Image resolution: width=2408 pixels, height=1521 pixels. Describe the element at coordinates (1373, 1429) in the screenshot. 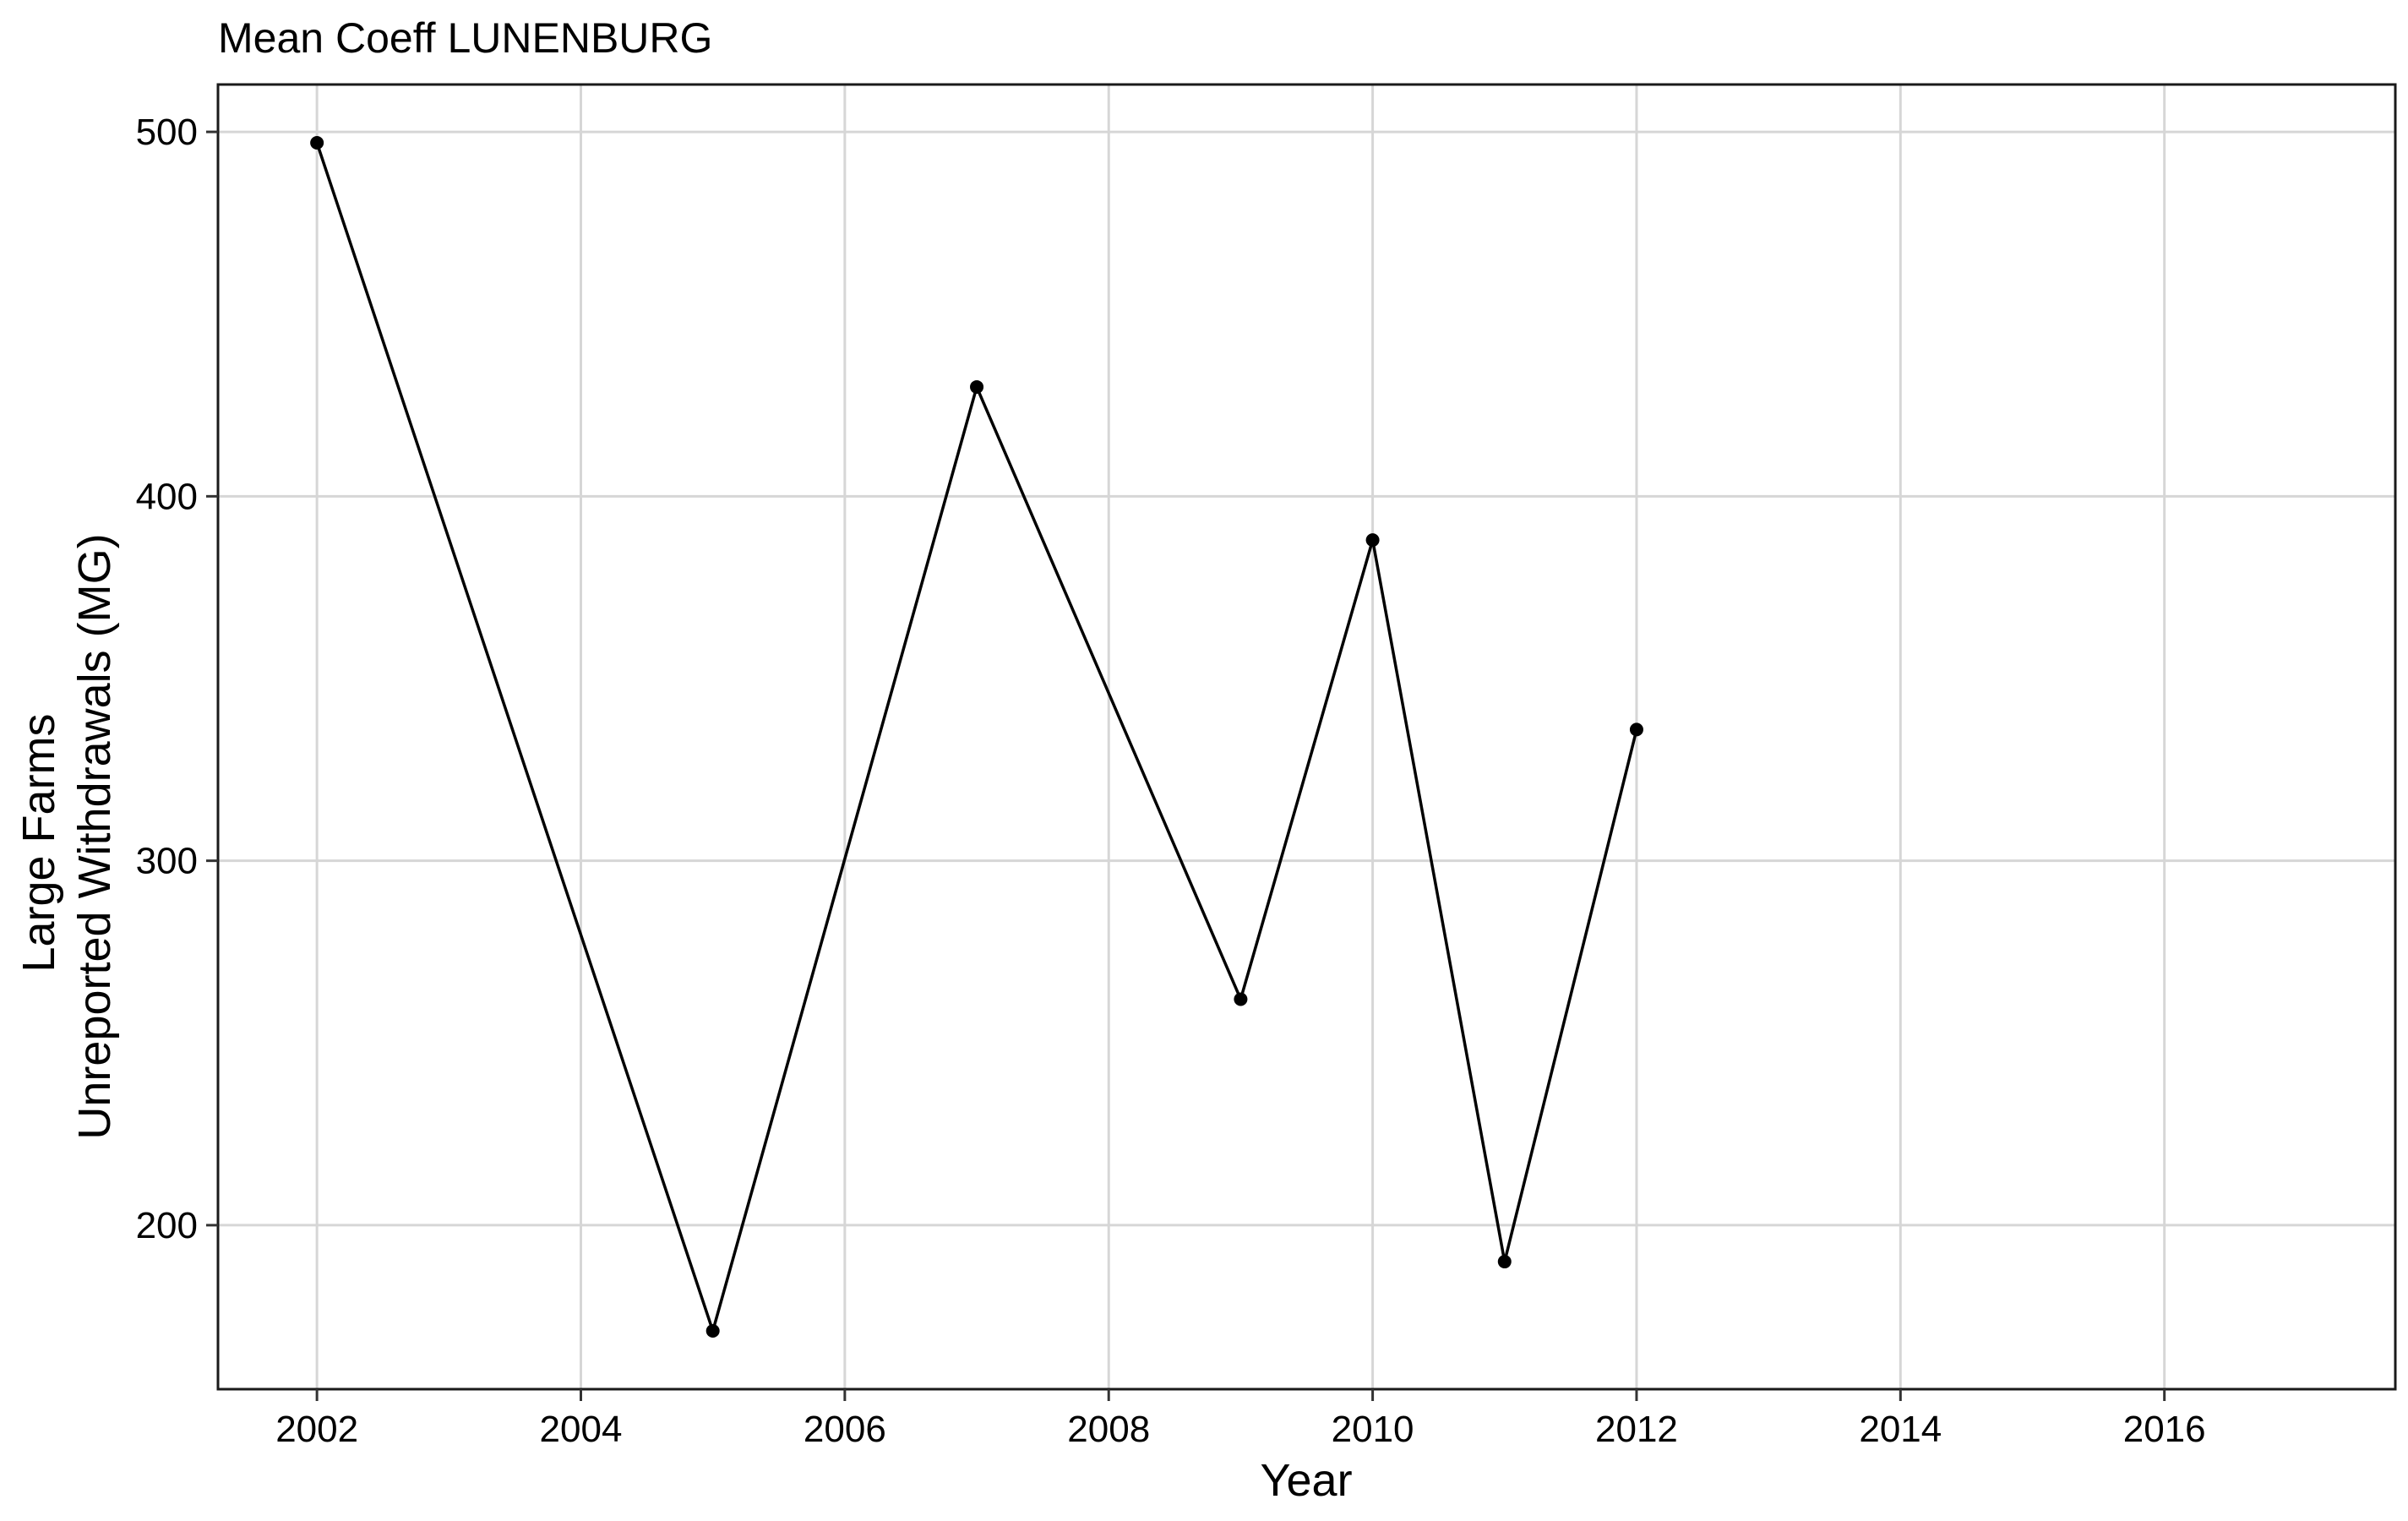

I see `x-tick-label: 2010` at that location.